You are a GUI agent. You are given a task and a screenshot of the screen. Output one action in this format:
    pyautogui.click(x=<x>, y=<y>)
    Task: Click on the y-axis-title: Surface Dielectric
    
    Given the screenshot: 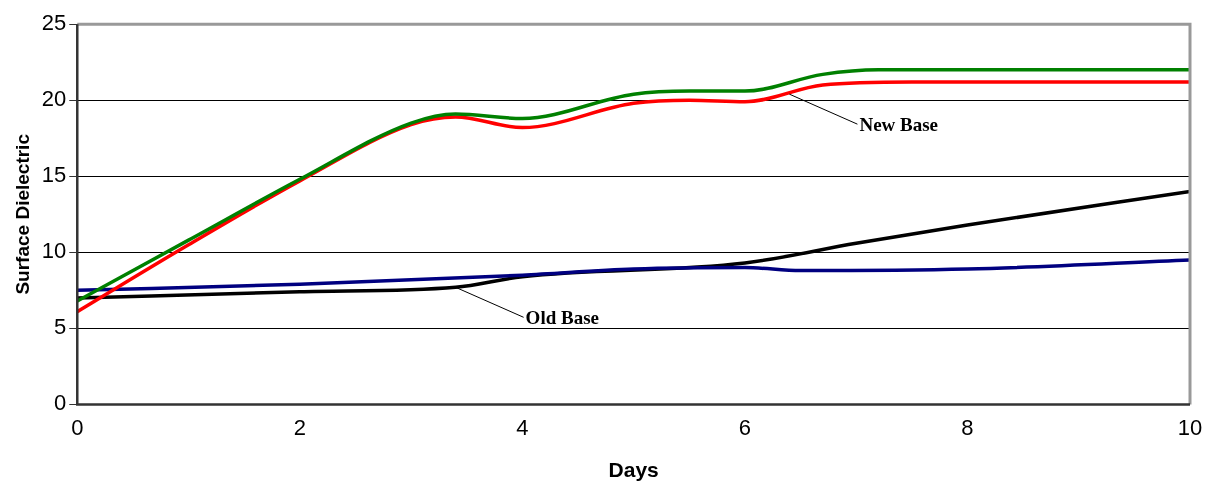 What is the action you would take?
    pyautogui.click(x=22, y=214)
    